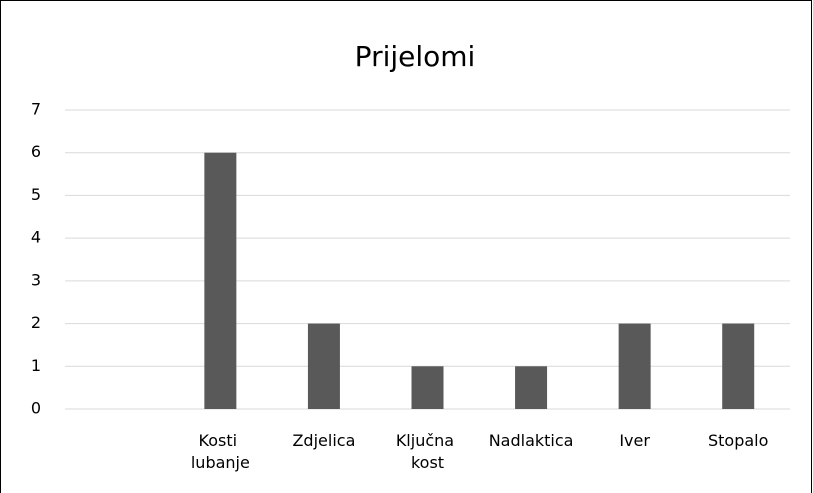  I want to click on x-tick-label: Zdjelica, so click(323, 440).